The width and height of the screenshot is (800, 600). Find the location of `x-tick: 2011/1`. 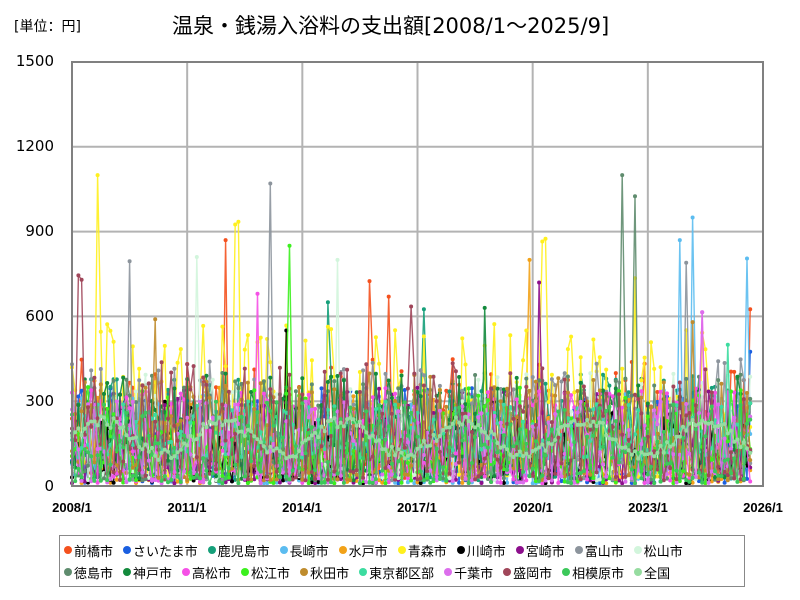

x-tick: 2011/1 is located at coordinates (187, 507).